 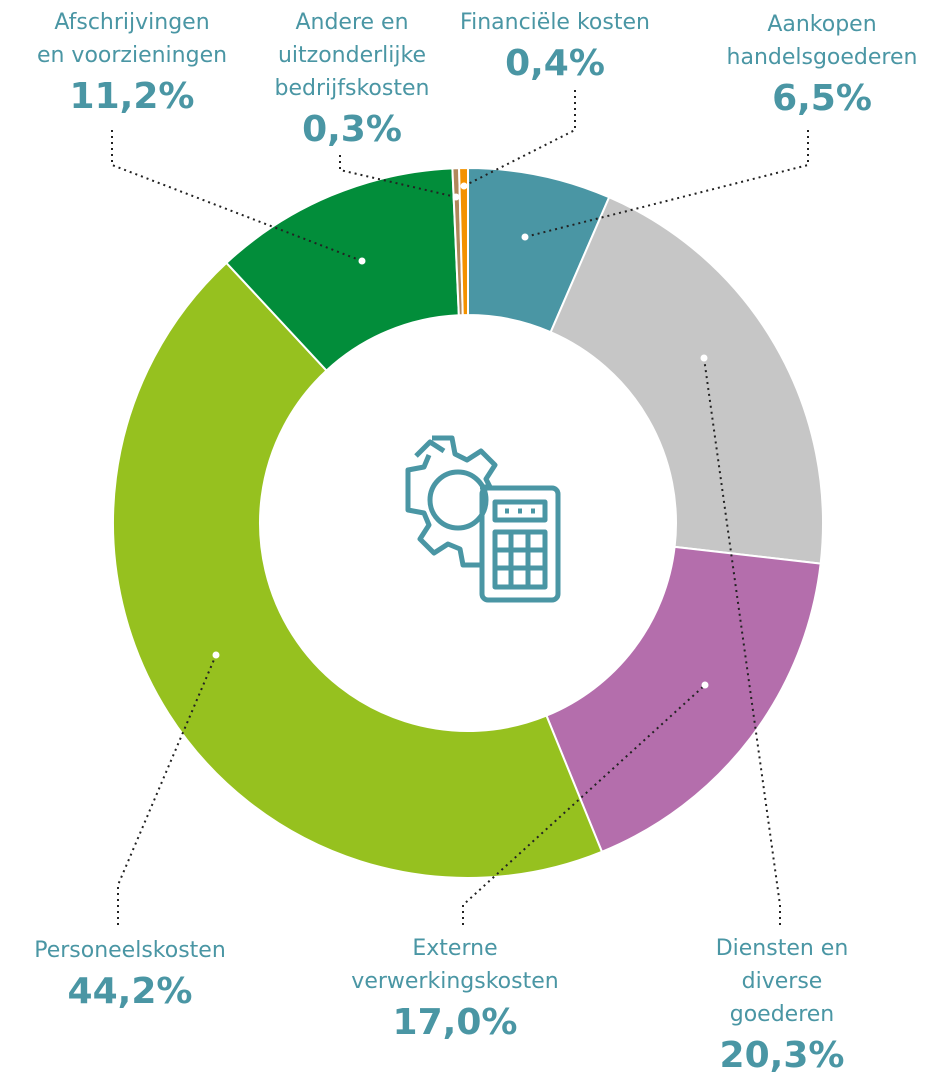 I want to click on slice-label: Afschrijvingen en voorzieningen 11,2%, so click(x=132, y=63).